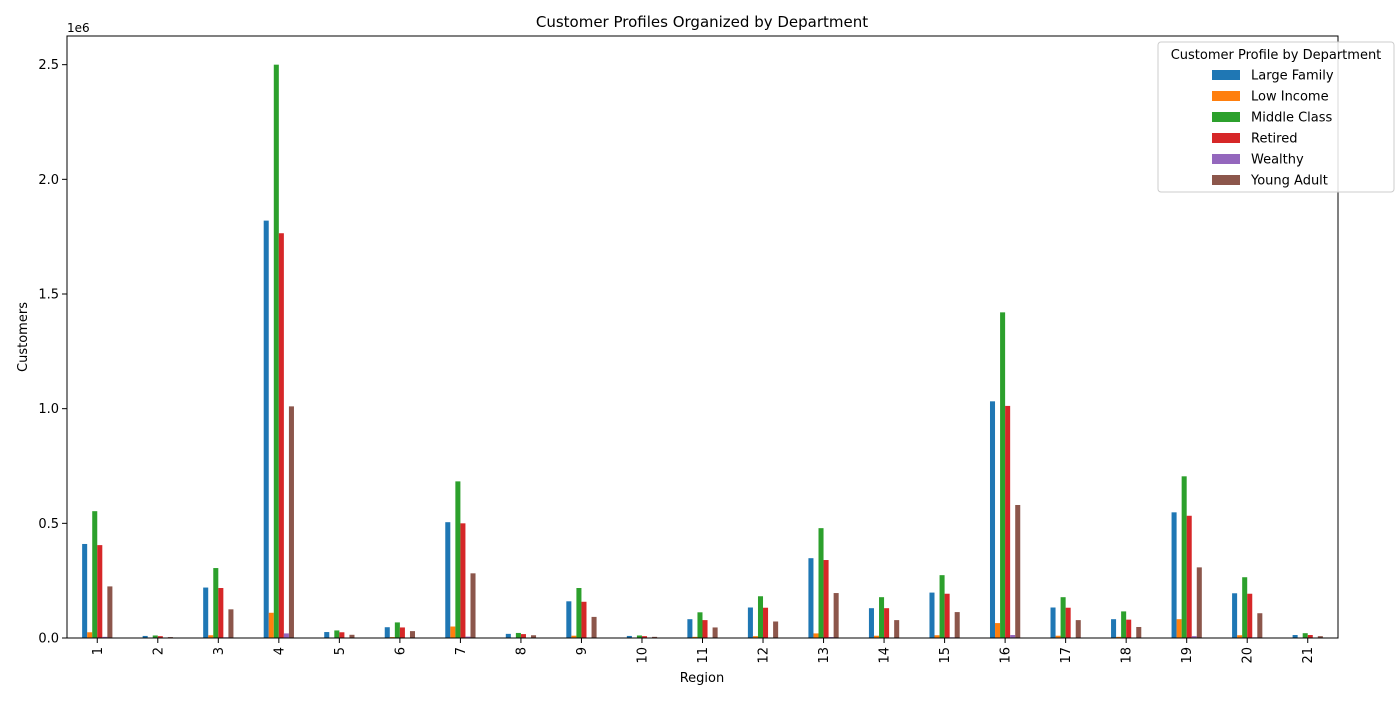  Describe the element at coordinates (764, 655) in the screenshot. I see `x-tick-label: 12` at that location.